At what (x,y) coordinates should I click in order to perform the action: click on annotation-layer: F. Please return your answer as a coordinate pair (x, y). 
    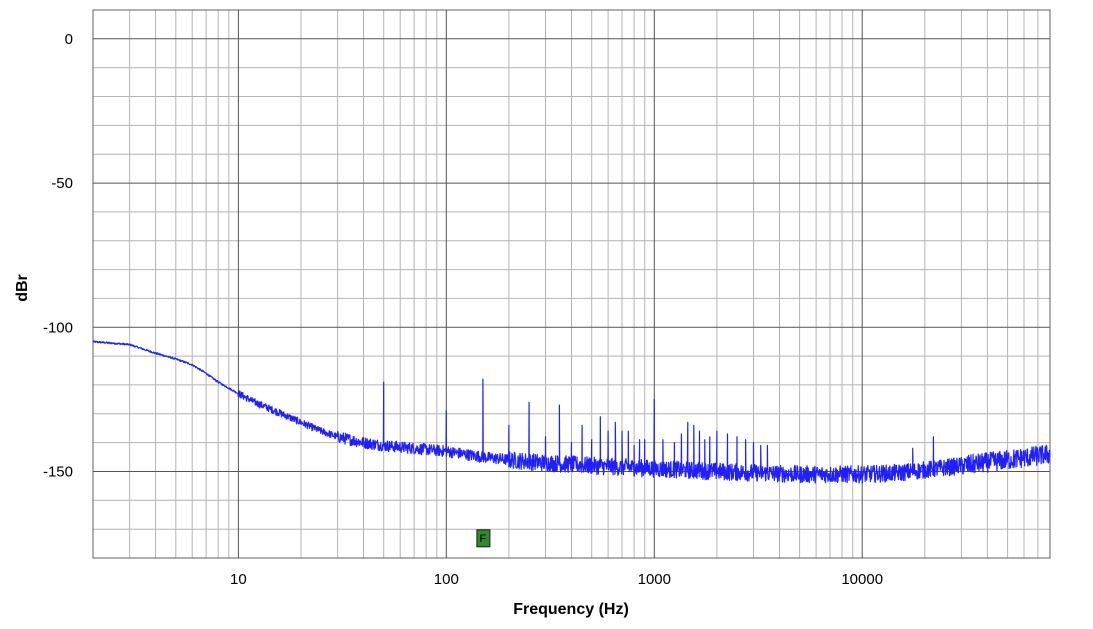
    Looking at the image, I should click on (483, 538).